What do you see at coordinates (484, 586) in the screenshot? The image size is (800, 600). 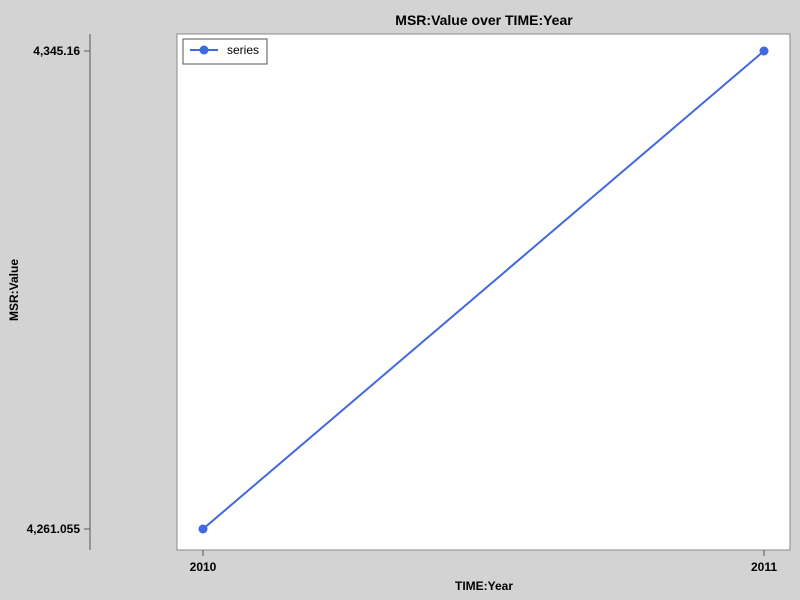 I see `x-axis-label: TIME:Year` at bounding box center [484, 586].